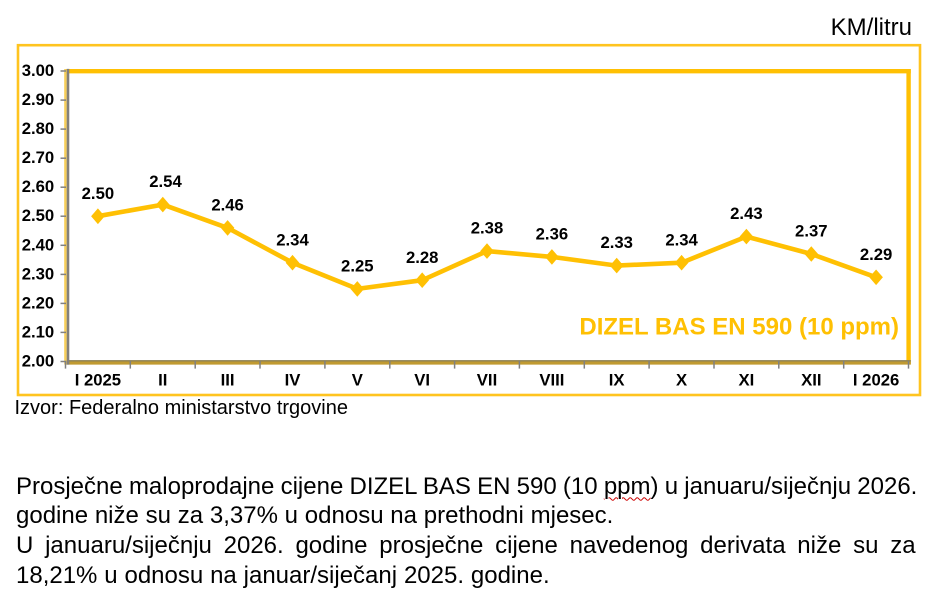  What do you see at coordinates (38, 70) in the screenshot?
I see `svg-text: 3.00` at bounding box center [38, 70].